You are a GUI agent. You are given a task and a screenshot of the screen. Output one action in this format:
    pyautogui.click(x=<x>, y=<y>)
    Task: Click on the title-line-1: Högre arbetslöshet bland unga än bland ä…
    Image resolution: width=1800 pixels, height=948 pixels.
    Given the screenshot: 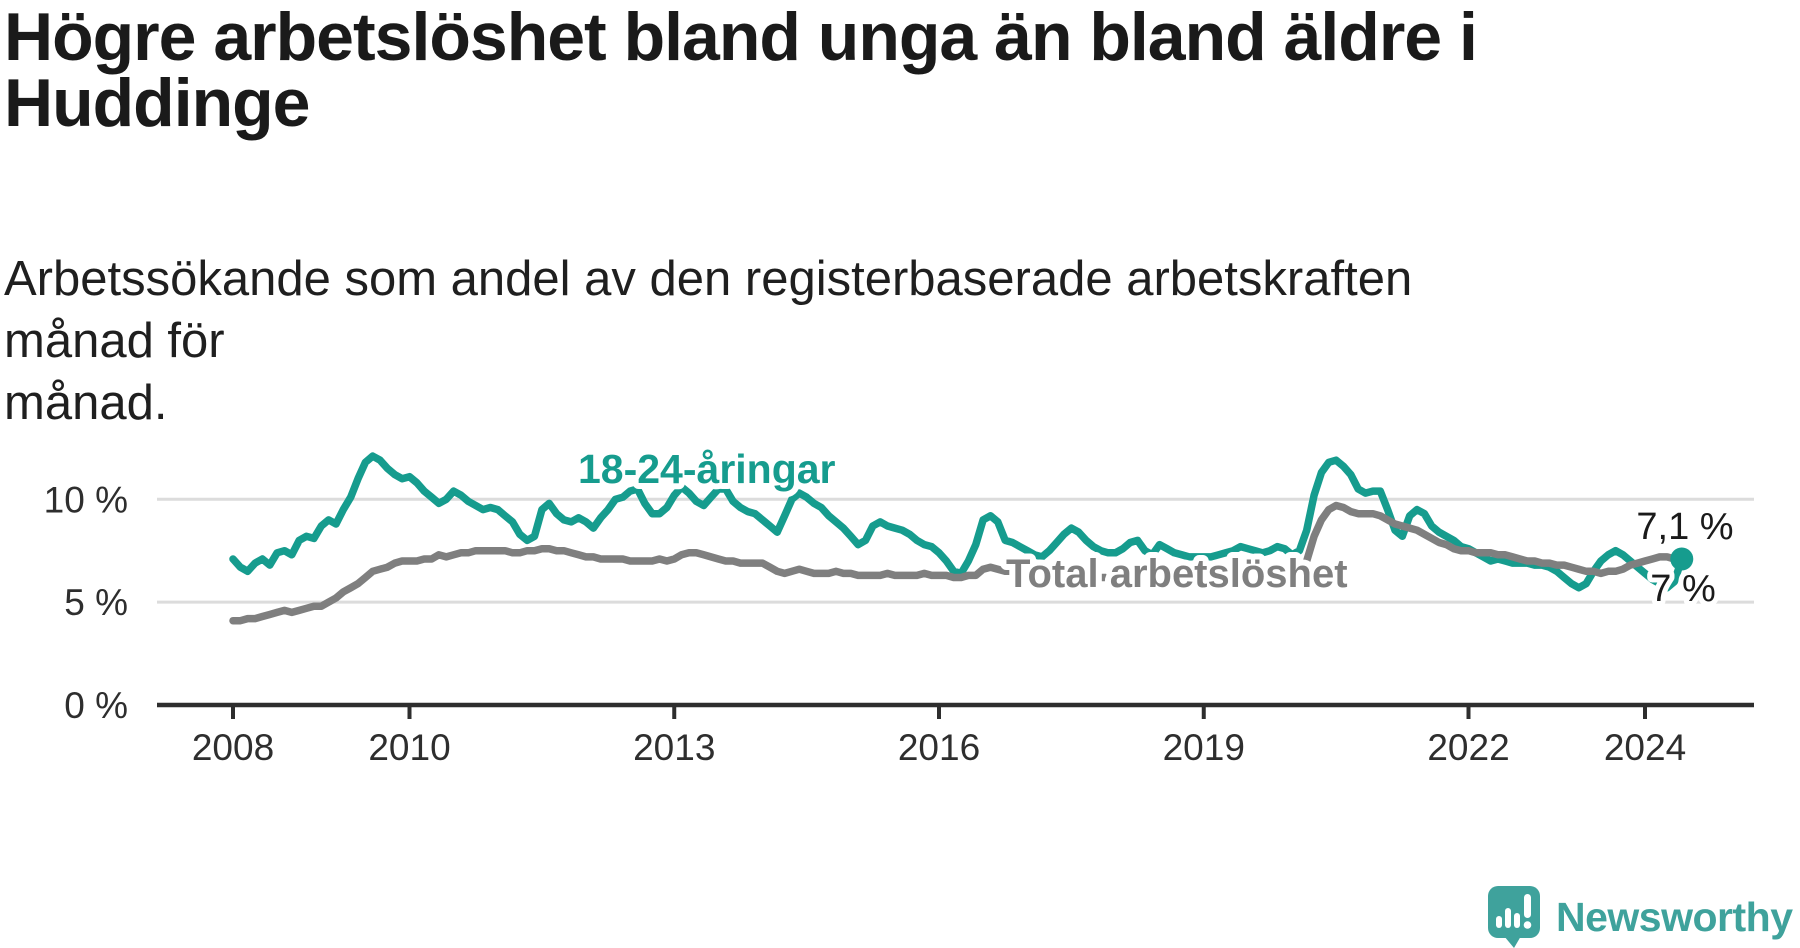 What is the action you would take?
    pyautogui.click(x=741, y=37)
    